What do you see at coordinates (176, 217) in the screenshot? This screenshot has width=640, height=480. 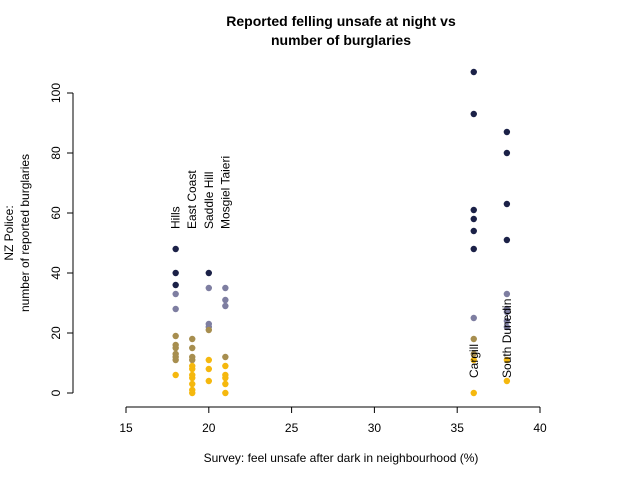 I see `point-annotation: Hills` at bounding box center [176, 217].